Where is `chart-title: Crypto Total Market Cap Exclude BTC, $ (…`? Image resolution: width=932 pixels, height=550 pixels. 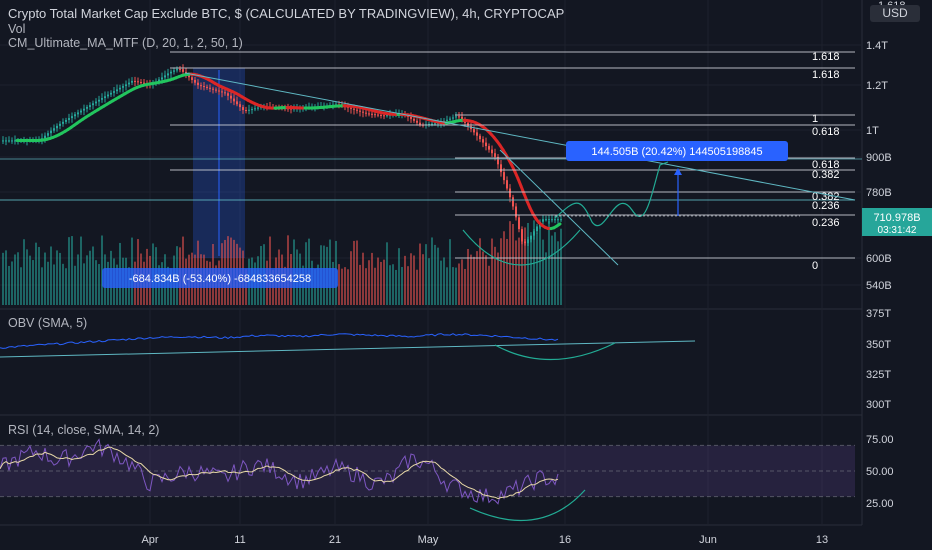
chart-title: Crypto Total Market Cap Exclude BTC, $ (… is located at coordinates (286, 13).